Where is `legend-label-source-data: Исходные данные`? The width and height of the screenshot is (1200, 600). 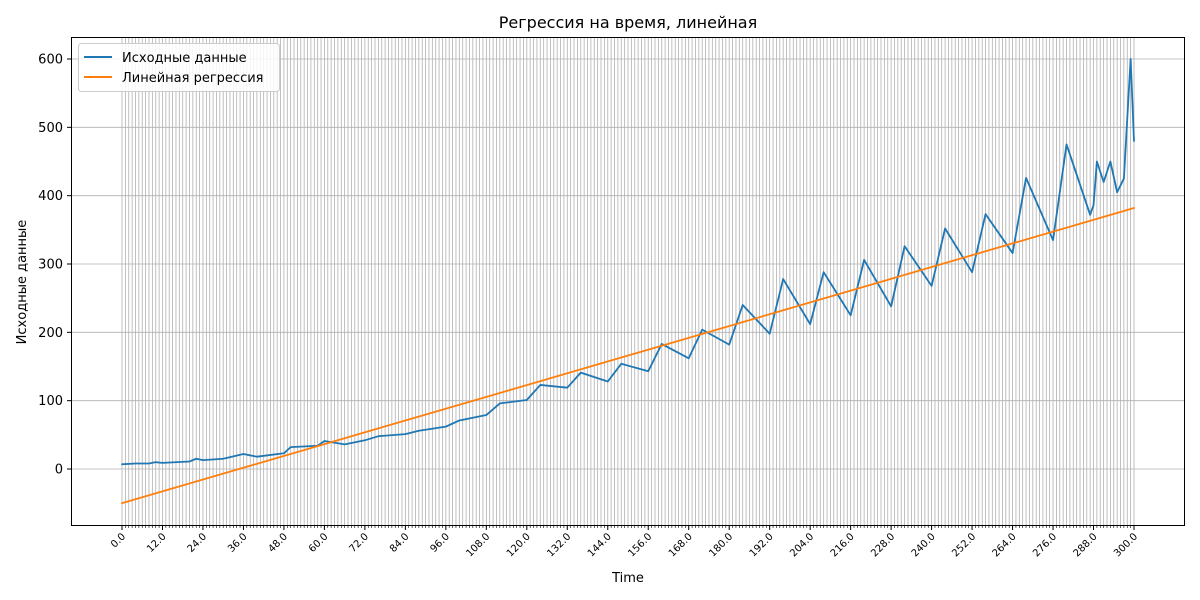 legend-label-source-data: Исходные данные is located at coordinates (184, 58).